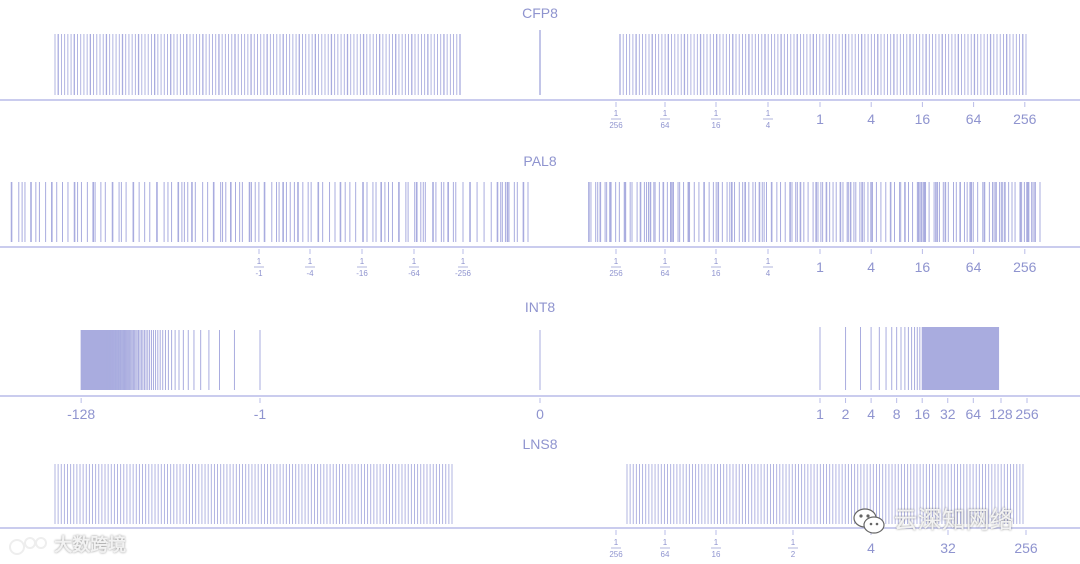  I want to click on panel-title: INT8, so click(540, 307).